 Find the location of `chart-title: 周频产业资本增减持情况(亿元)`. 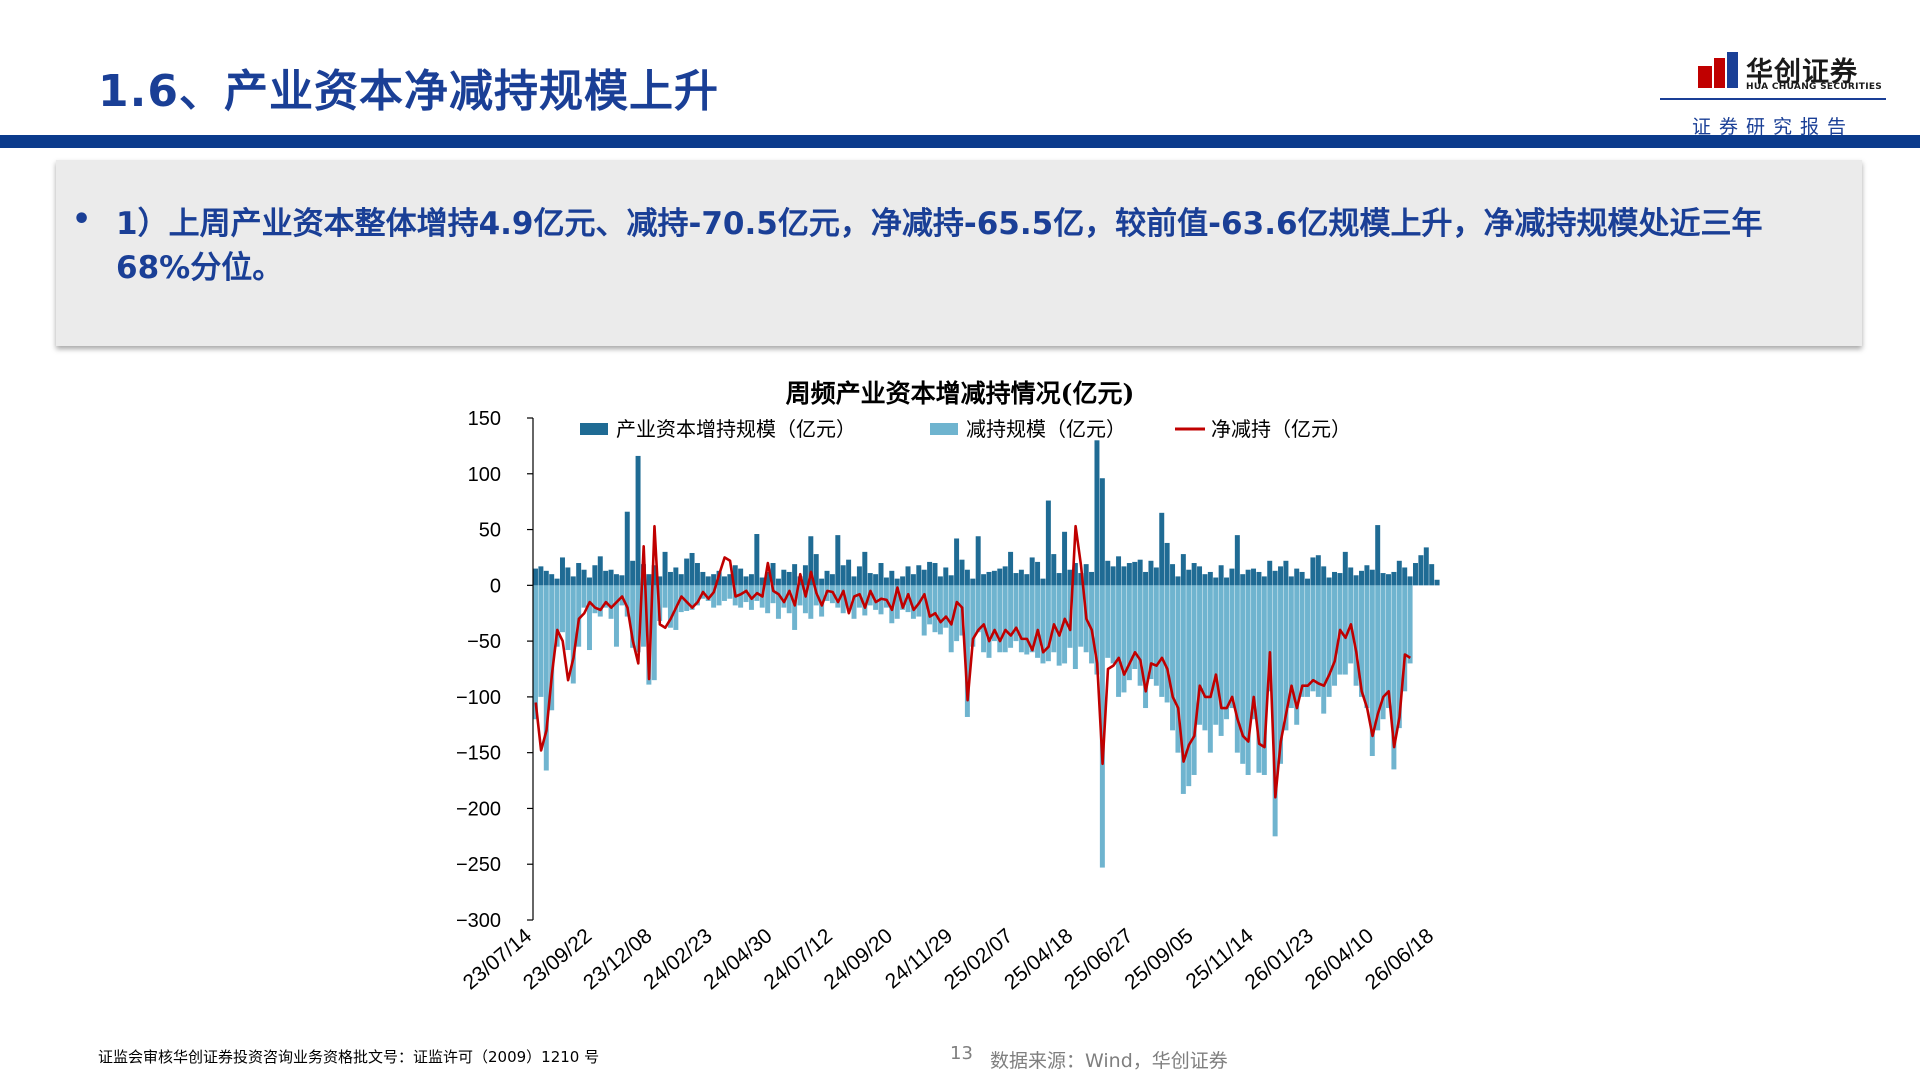

chart-title: 周频产业资本增减持情况(亿元) is located at coordinates (960, 393).